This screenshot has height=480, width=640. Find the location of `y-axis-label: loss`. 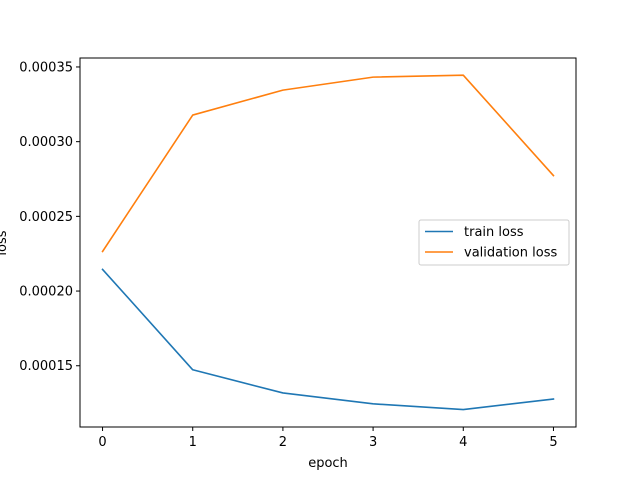

y-axis-label: loss is located at coordinates (5, 242).